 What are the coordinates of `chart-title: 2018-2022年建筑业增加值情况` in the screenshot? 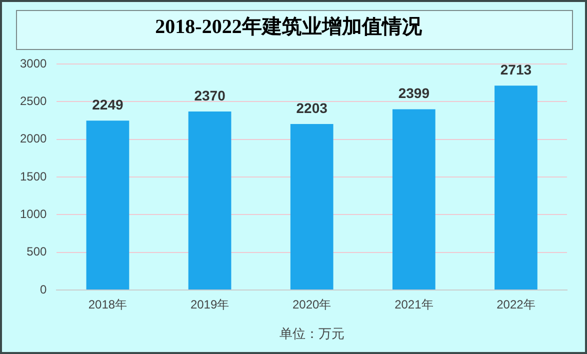 It's located at (289, 27).